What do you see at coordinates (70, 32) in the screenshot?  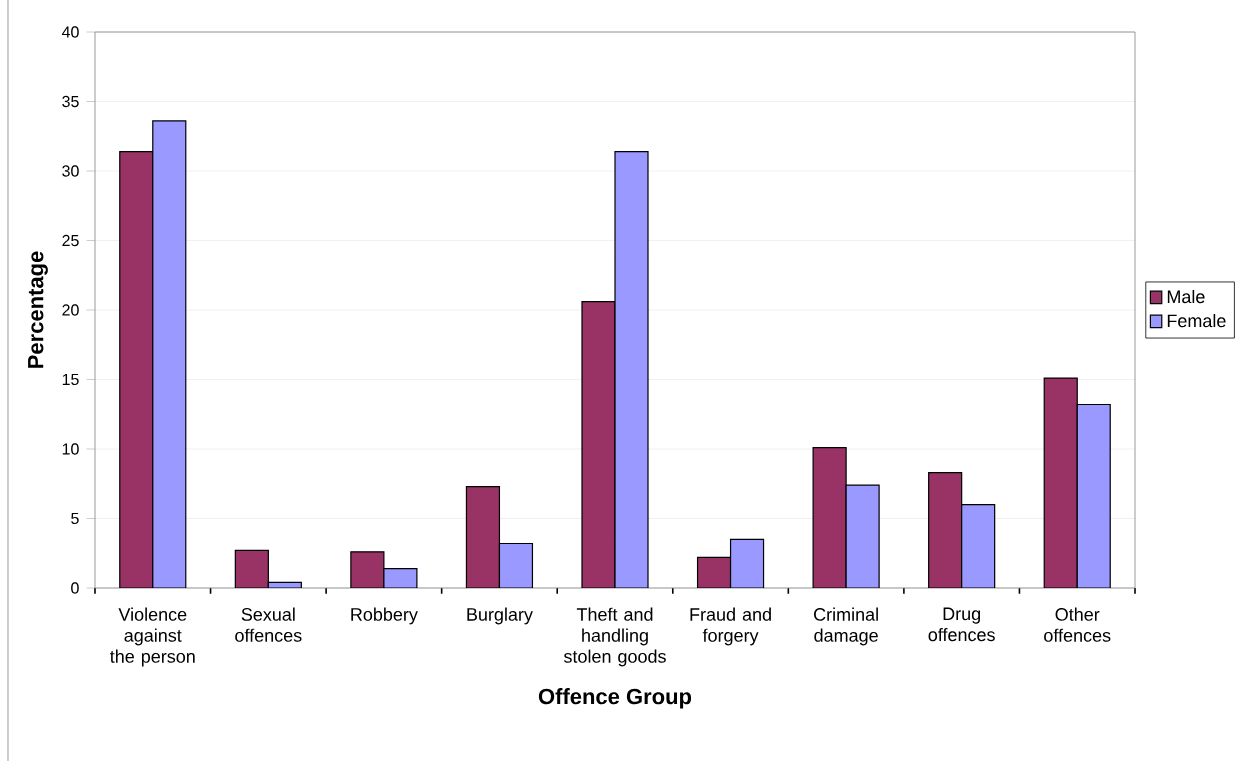 I see `y-tick-label: 40` at bounding box center [70, 32].